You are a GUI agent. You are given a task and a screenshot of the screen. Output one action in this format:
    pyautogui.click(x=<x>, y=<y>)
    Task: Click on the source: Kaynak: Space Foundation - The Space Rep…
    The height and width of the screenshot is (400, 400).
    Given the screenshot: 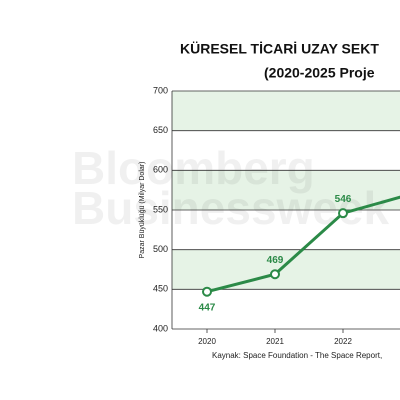 What is the action you would take?
    pyautogui.click(x=297, y=355)
    